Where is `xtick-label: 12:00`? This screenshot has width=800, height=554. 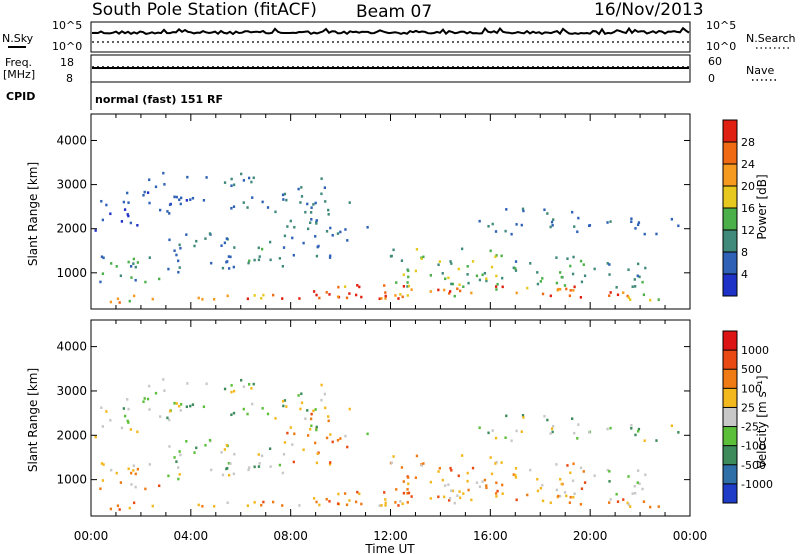
xtick-label: 12:00 is located at coordinates (390, 536).